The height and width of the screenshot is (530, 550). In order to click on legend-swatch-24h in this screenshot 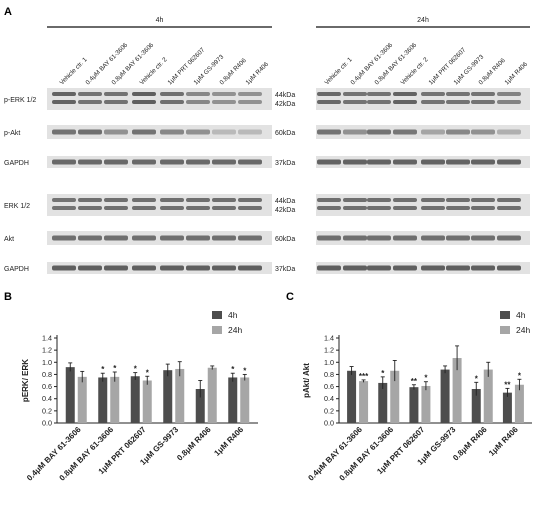, I will do `click(217, 330)`.